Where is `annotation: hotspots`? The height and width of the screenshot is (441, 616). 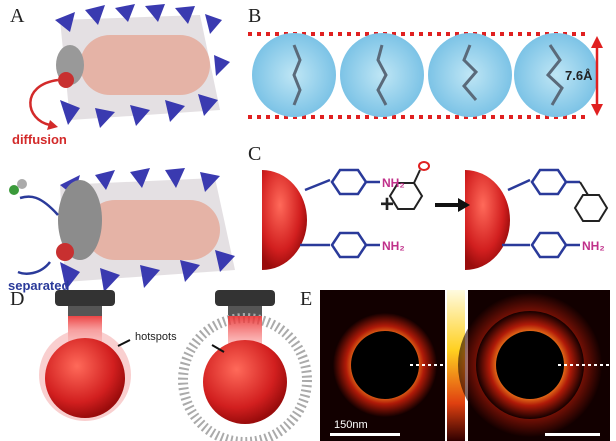 annotation: hotspots is located at coordinates (156, 337).